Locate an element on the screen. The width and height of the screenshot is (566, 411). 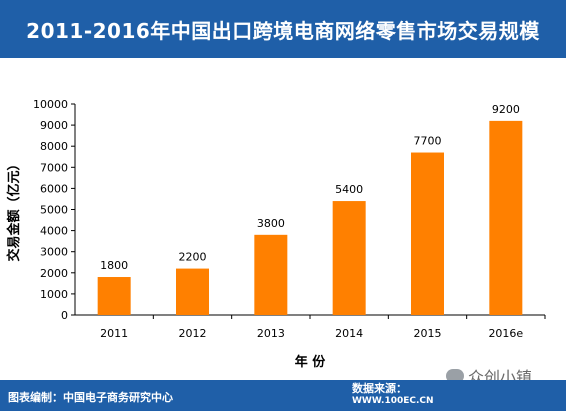
y-tick-label: 7000 is located at coordinates (54, 167).